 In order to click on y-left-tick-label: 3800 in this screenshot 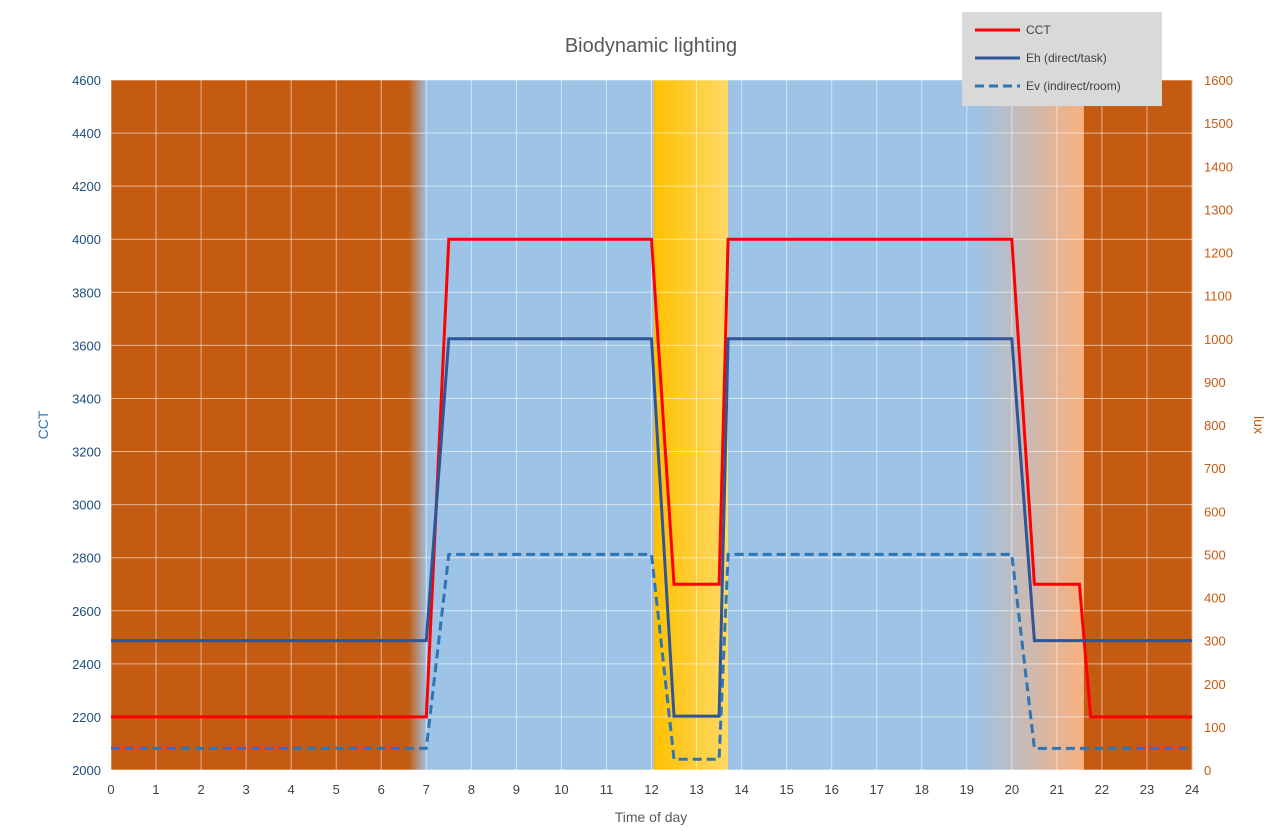, I will do `click(86, 292)`.